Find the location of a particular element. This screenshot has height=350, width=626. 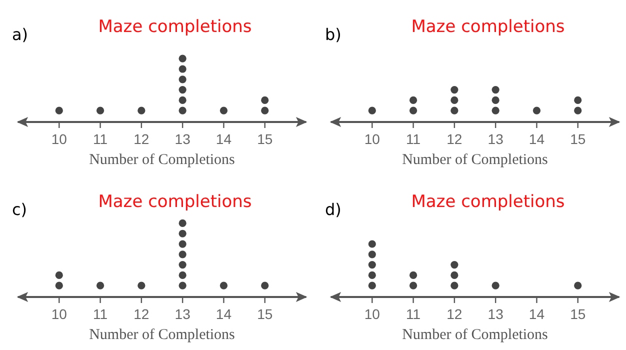

text: a) is located at coordinates (20, 34).